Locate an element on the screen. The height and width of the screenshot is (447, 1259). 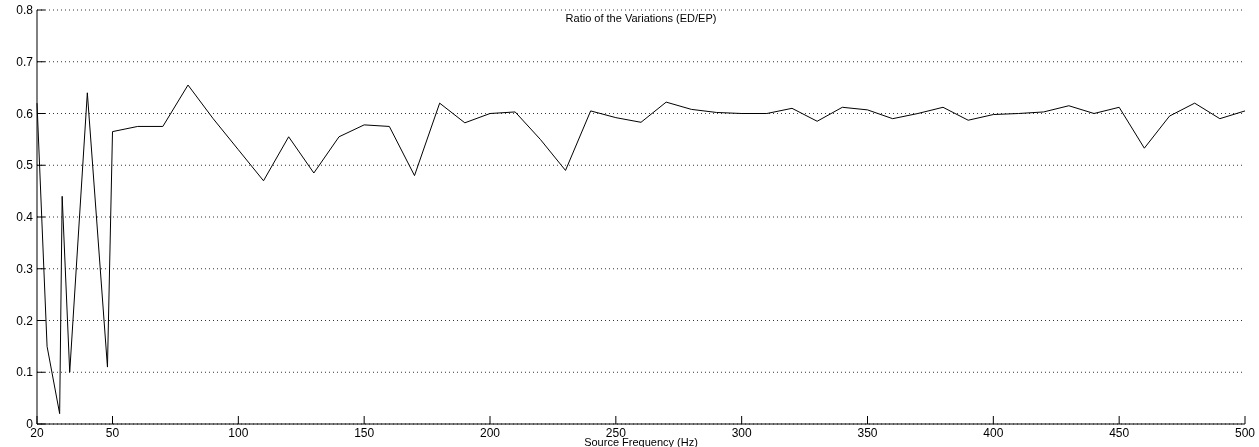
x-tick-label: 350 is located at coordinates (867, 433).